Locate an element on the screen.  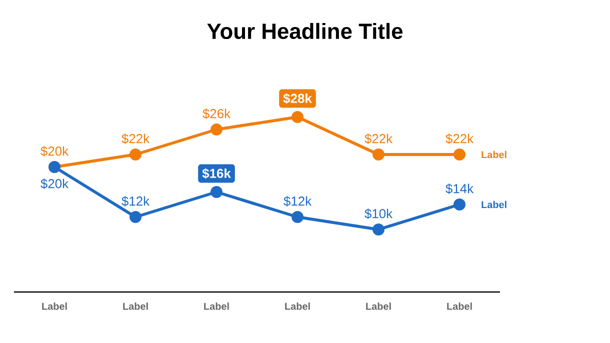
data-label: $10k is located at coordinates (378, 213).